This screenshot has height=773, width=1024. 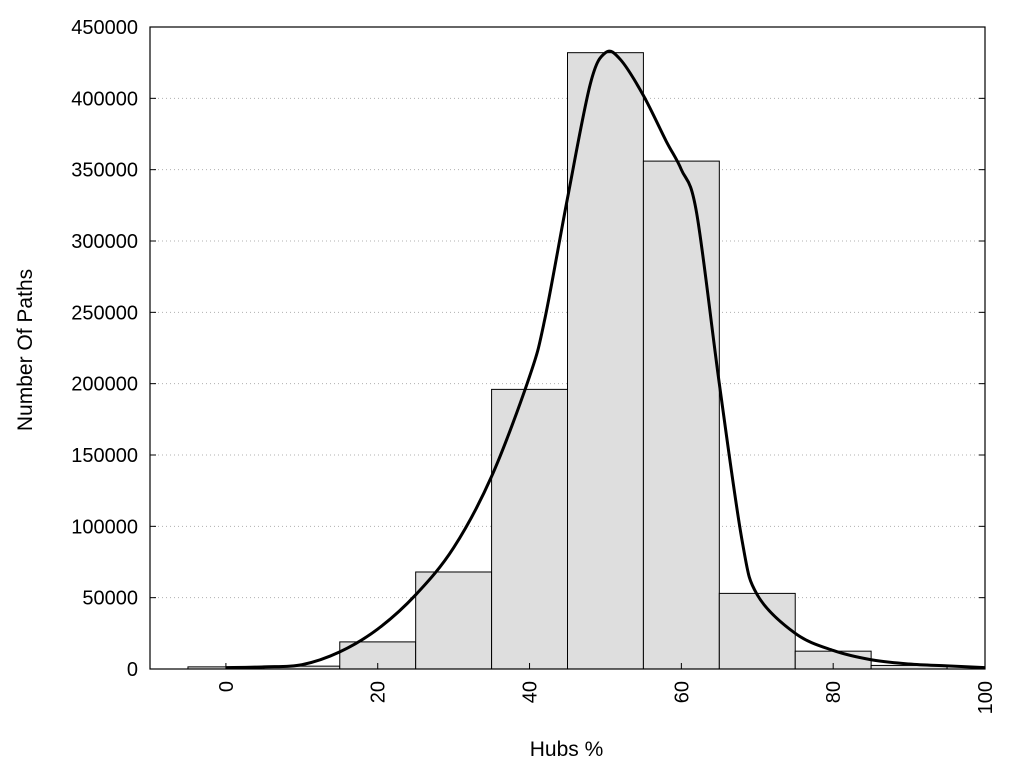 What do you see at coordinates (104, 242) in the screenshot?
I see `y-tick-label: 300000` at bounding box center [104, 242].